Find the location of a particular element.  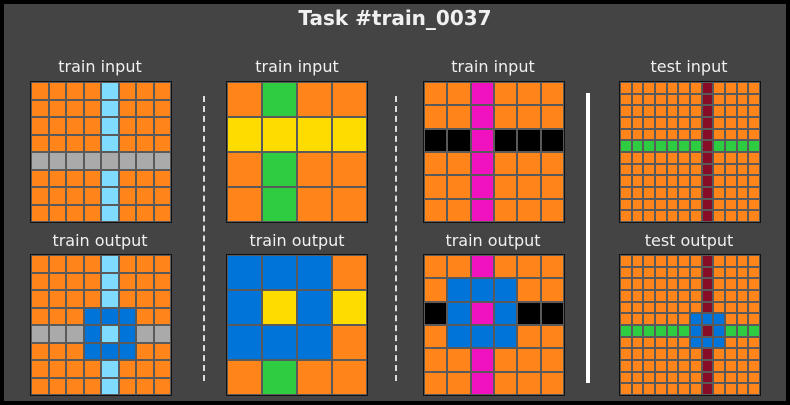

pair-1-output-label: train output is located at coordinates (100, 240).